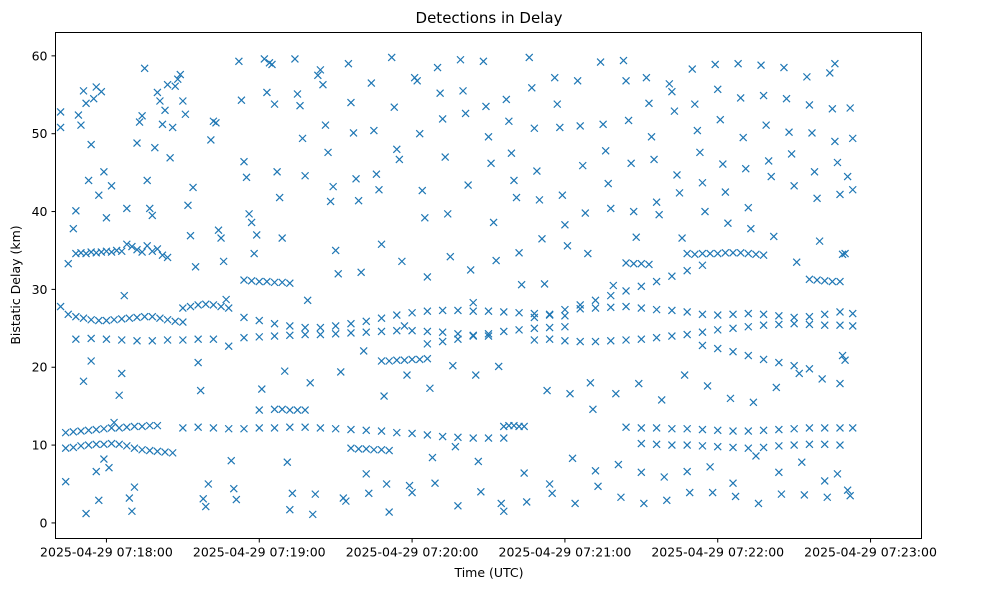  What do you see at coordinates (870, 552) in the screenshot?
I see `x-tick-label: 2025-04-29 07:23:00` at bounding box center [870, 552].